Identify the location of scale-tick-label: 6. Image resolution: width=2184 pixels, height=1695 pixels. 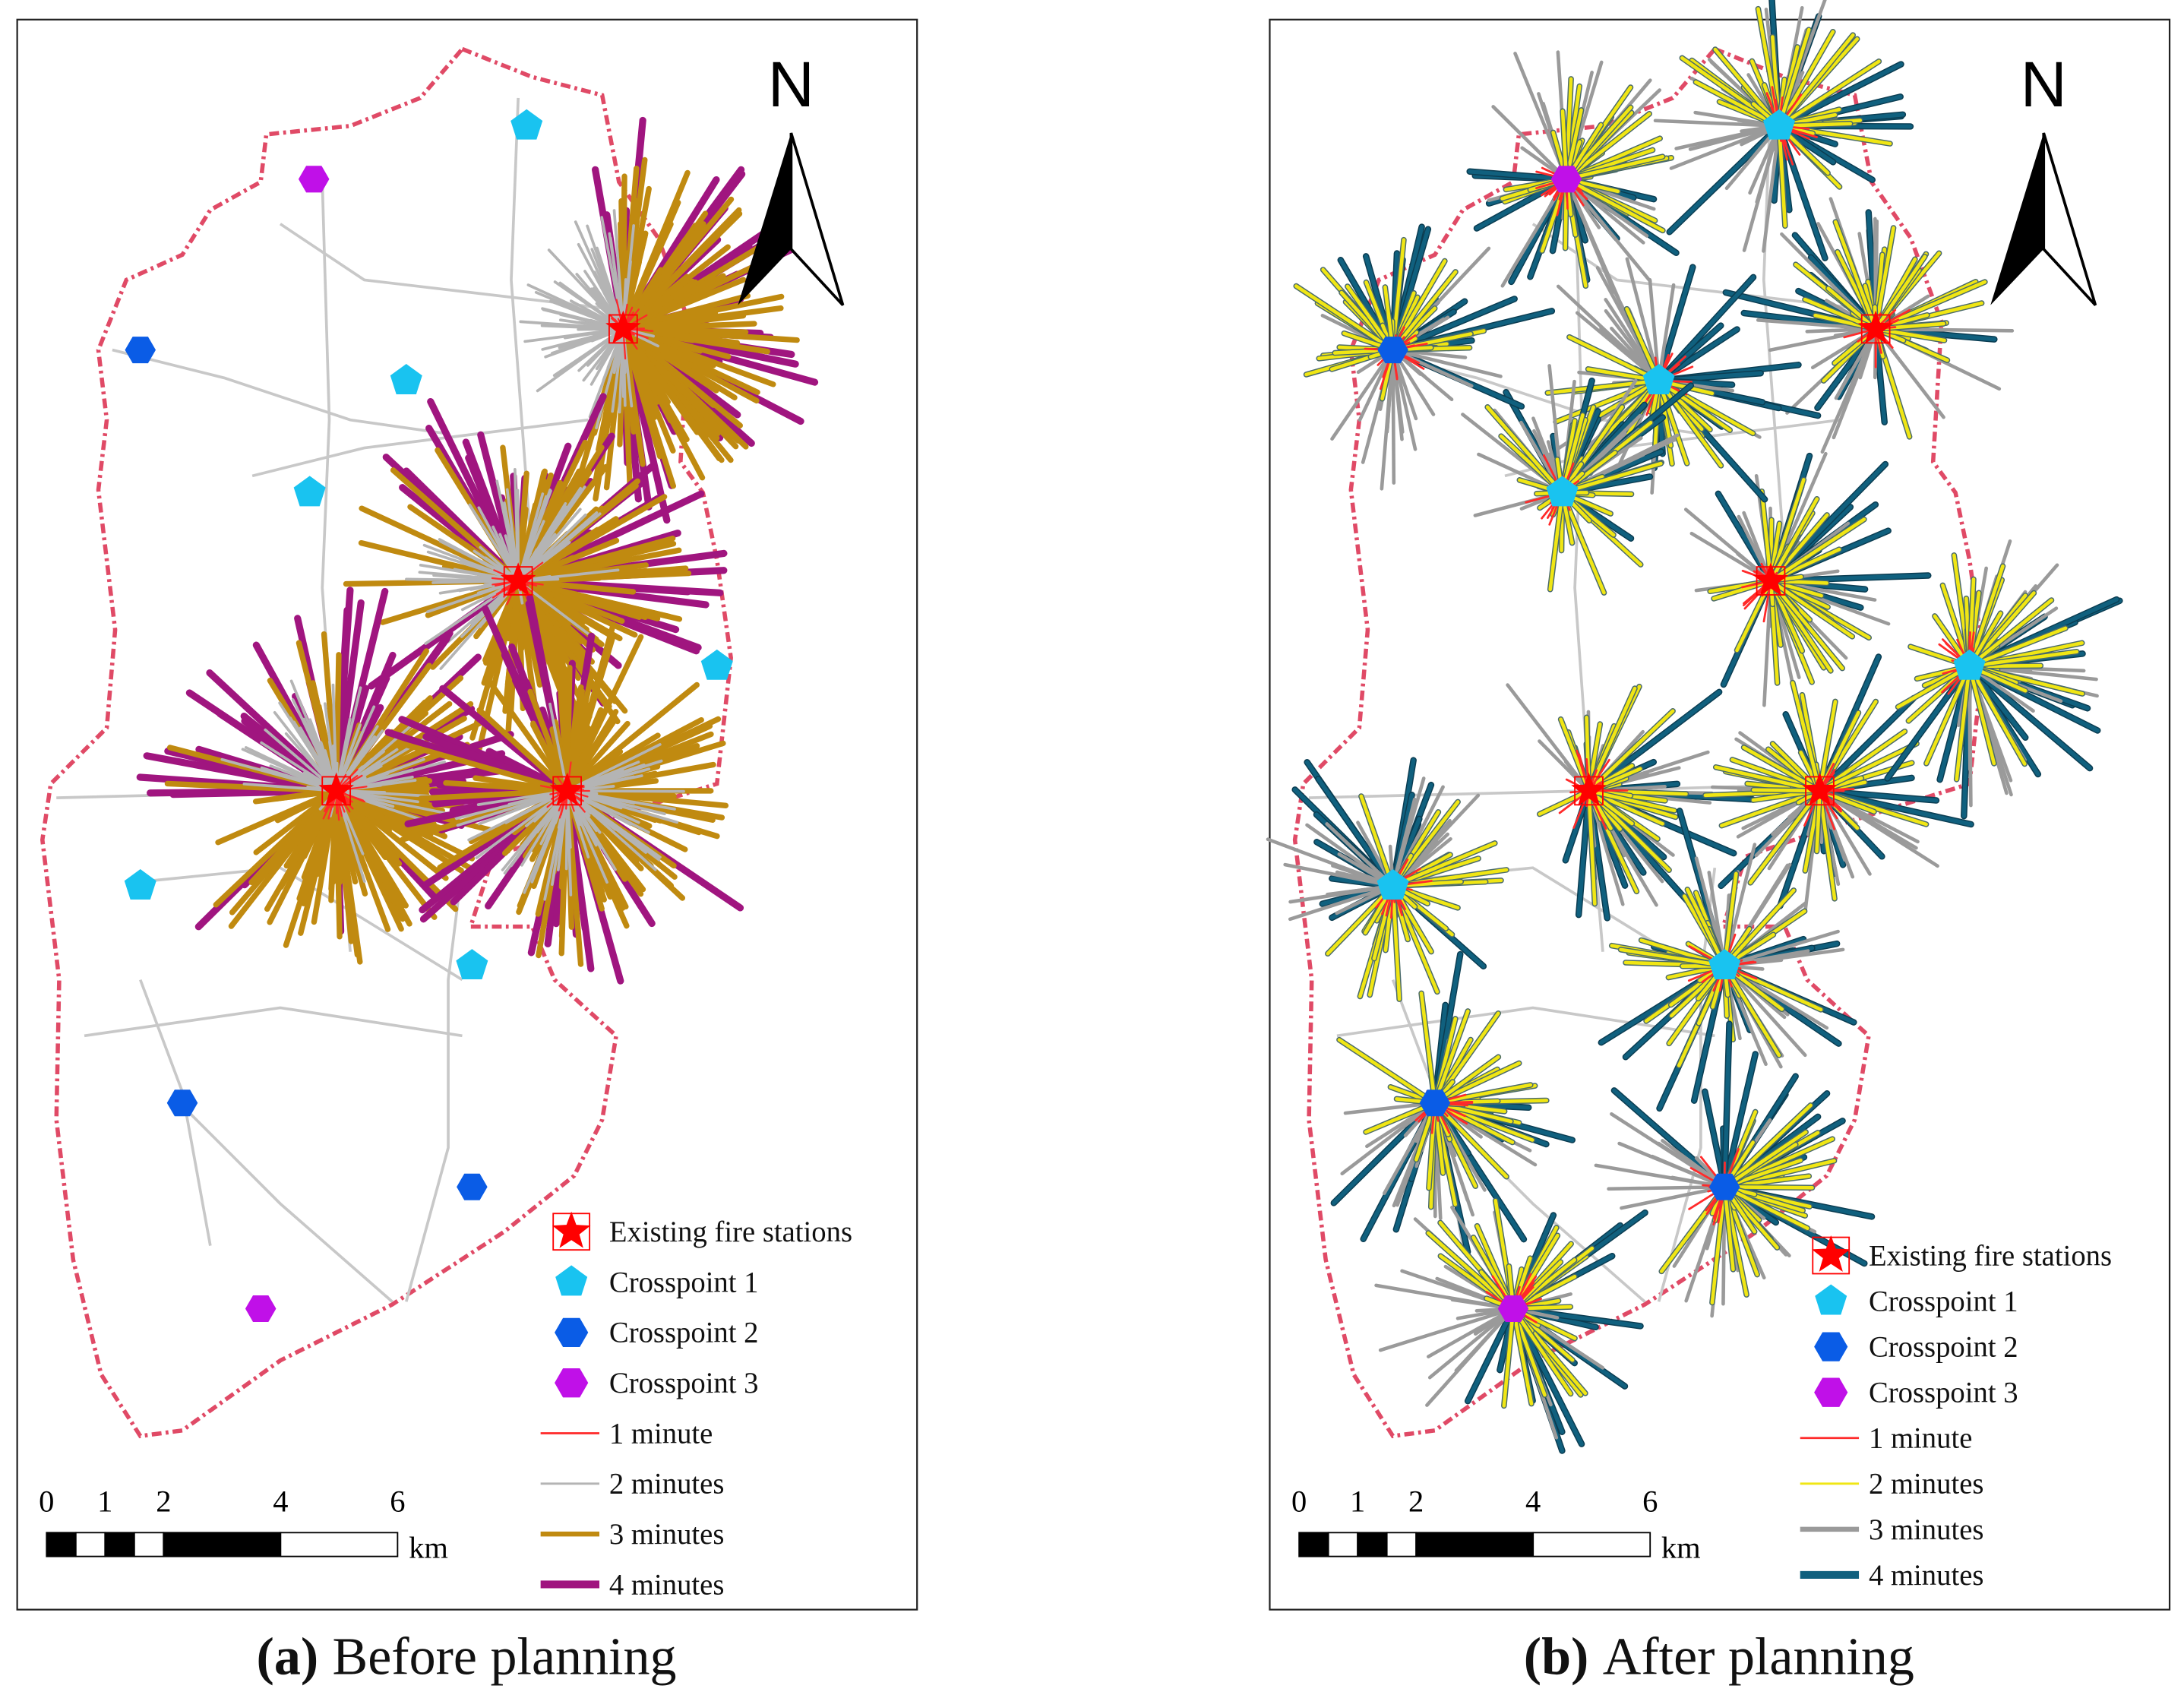
(1650, 1502).